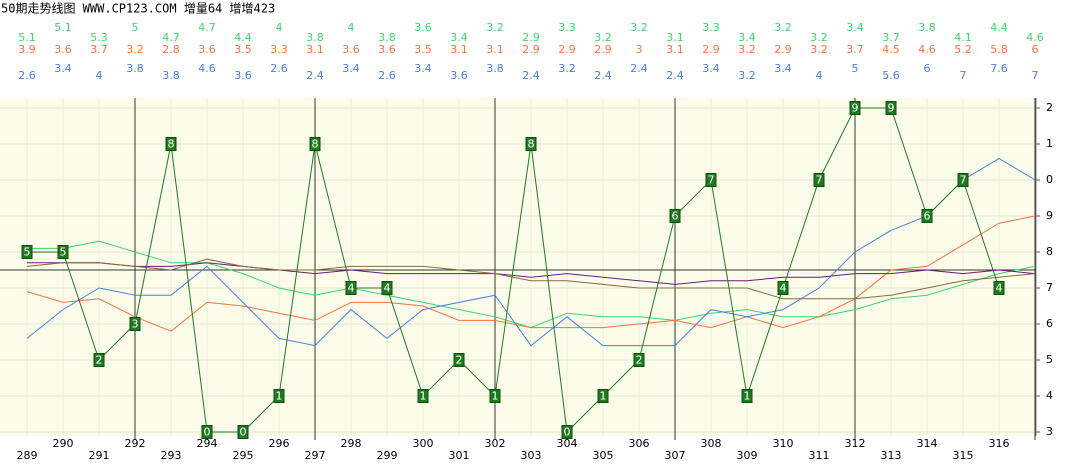 The width and height of the screenshot is (1066, 464). I want to click on digit-label: 5, so click(63, 252).